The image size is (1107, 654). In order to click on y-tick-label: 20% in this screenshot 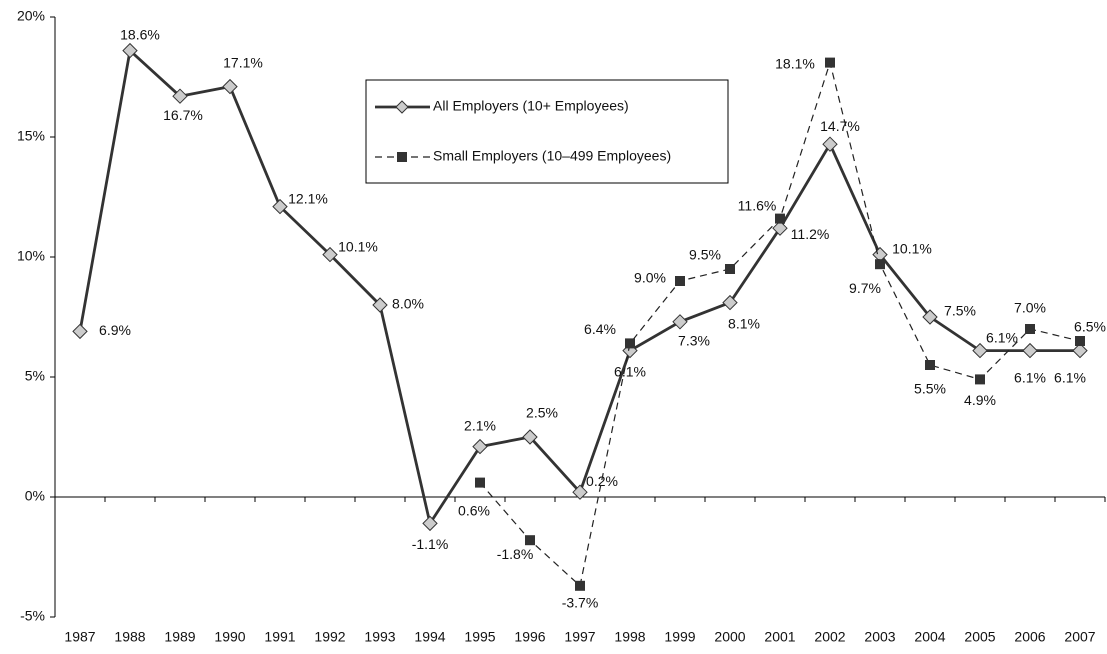, I will do `click(31, 16)`.